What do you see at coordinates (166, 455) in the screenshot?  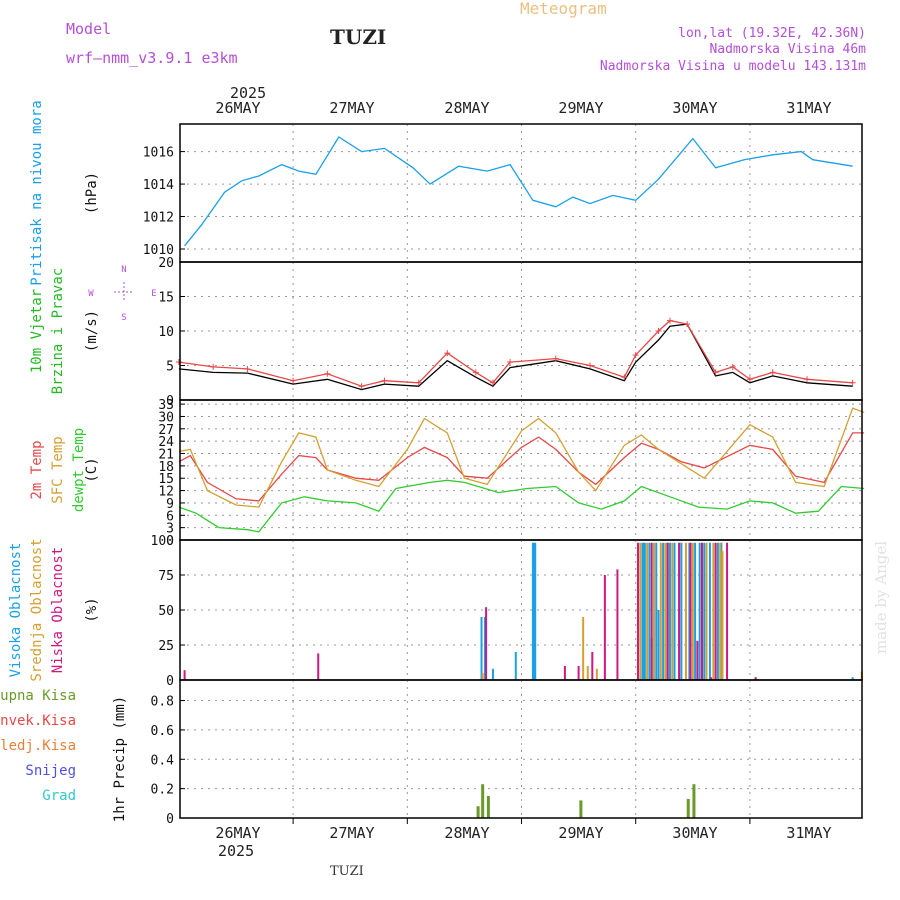 I see `y-tick-label: 21` at bounding box center [166, 455].